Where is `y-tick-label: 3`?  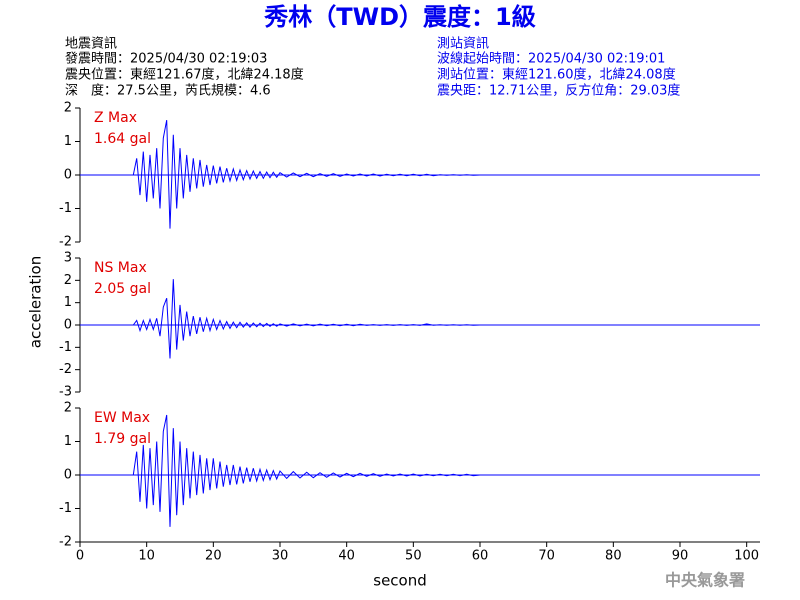 y-tick-label: 3 is located at coordinates (68, 258).